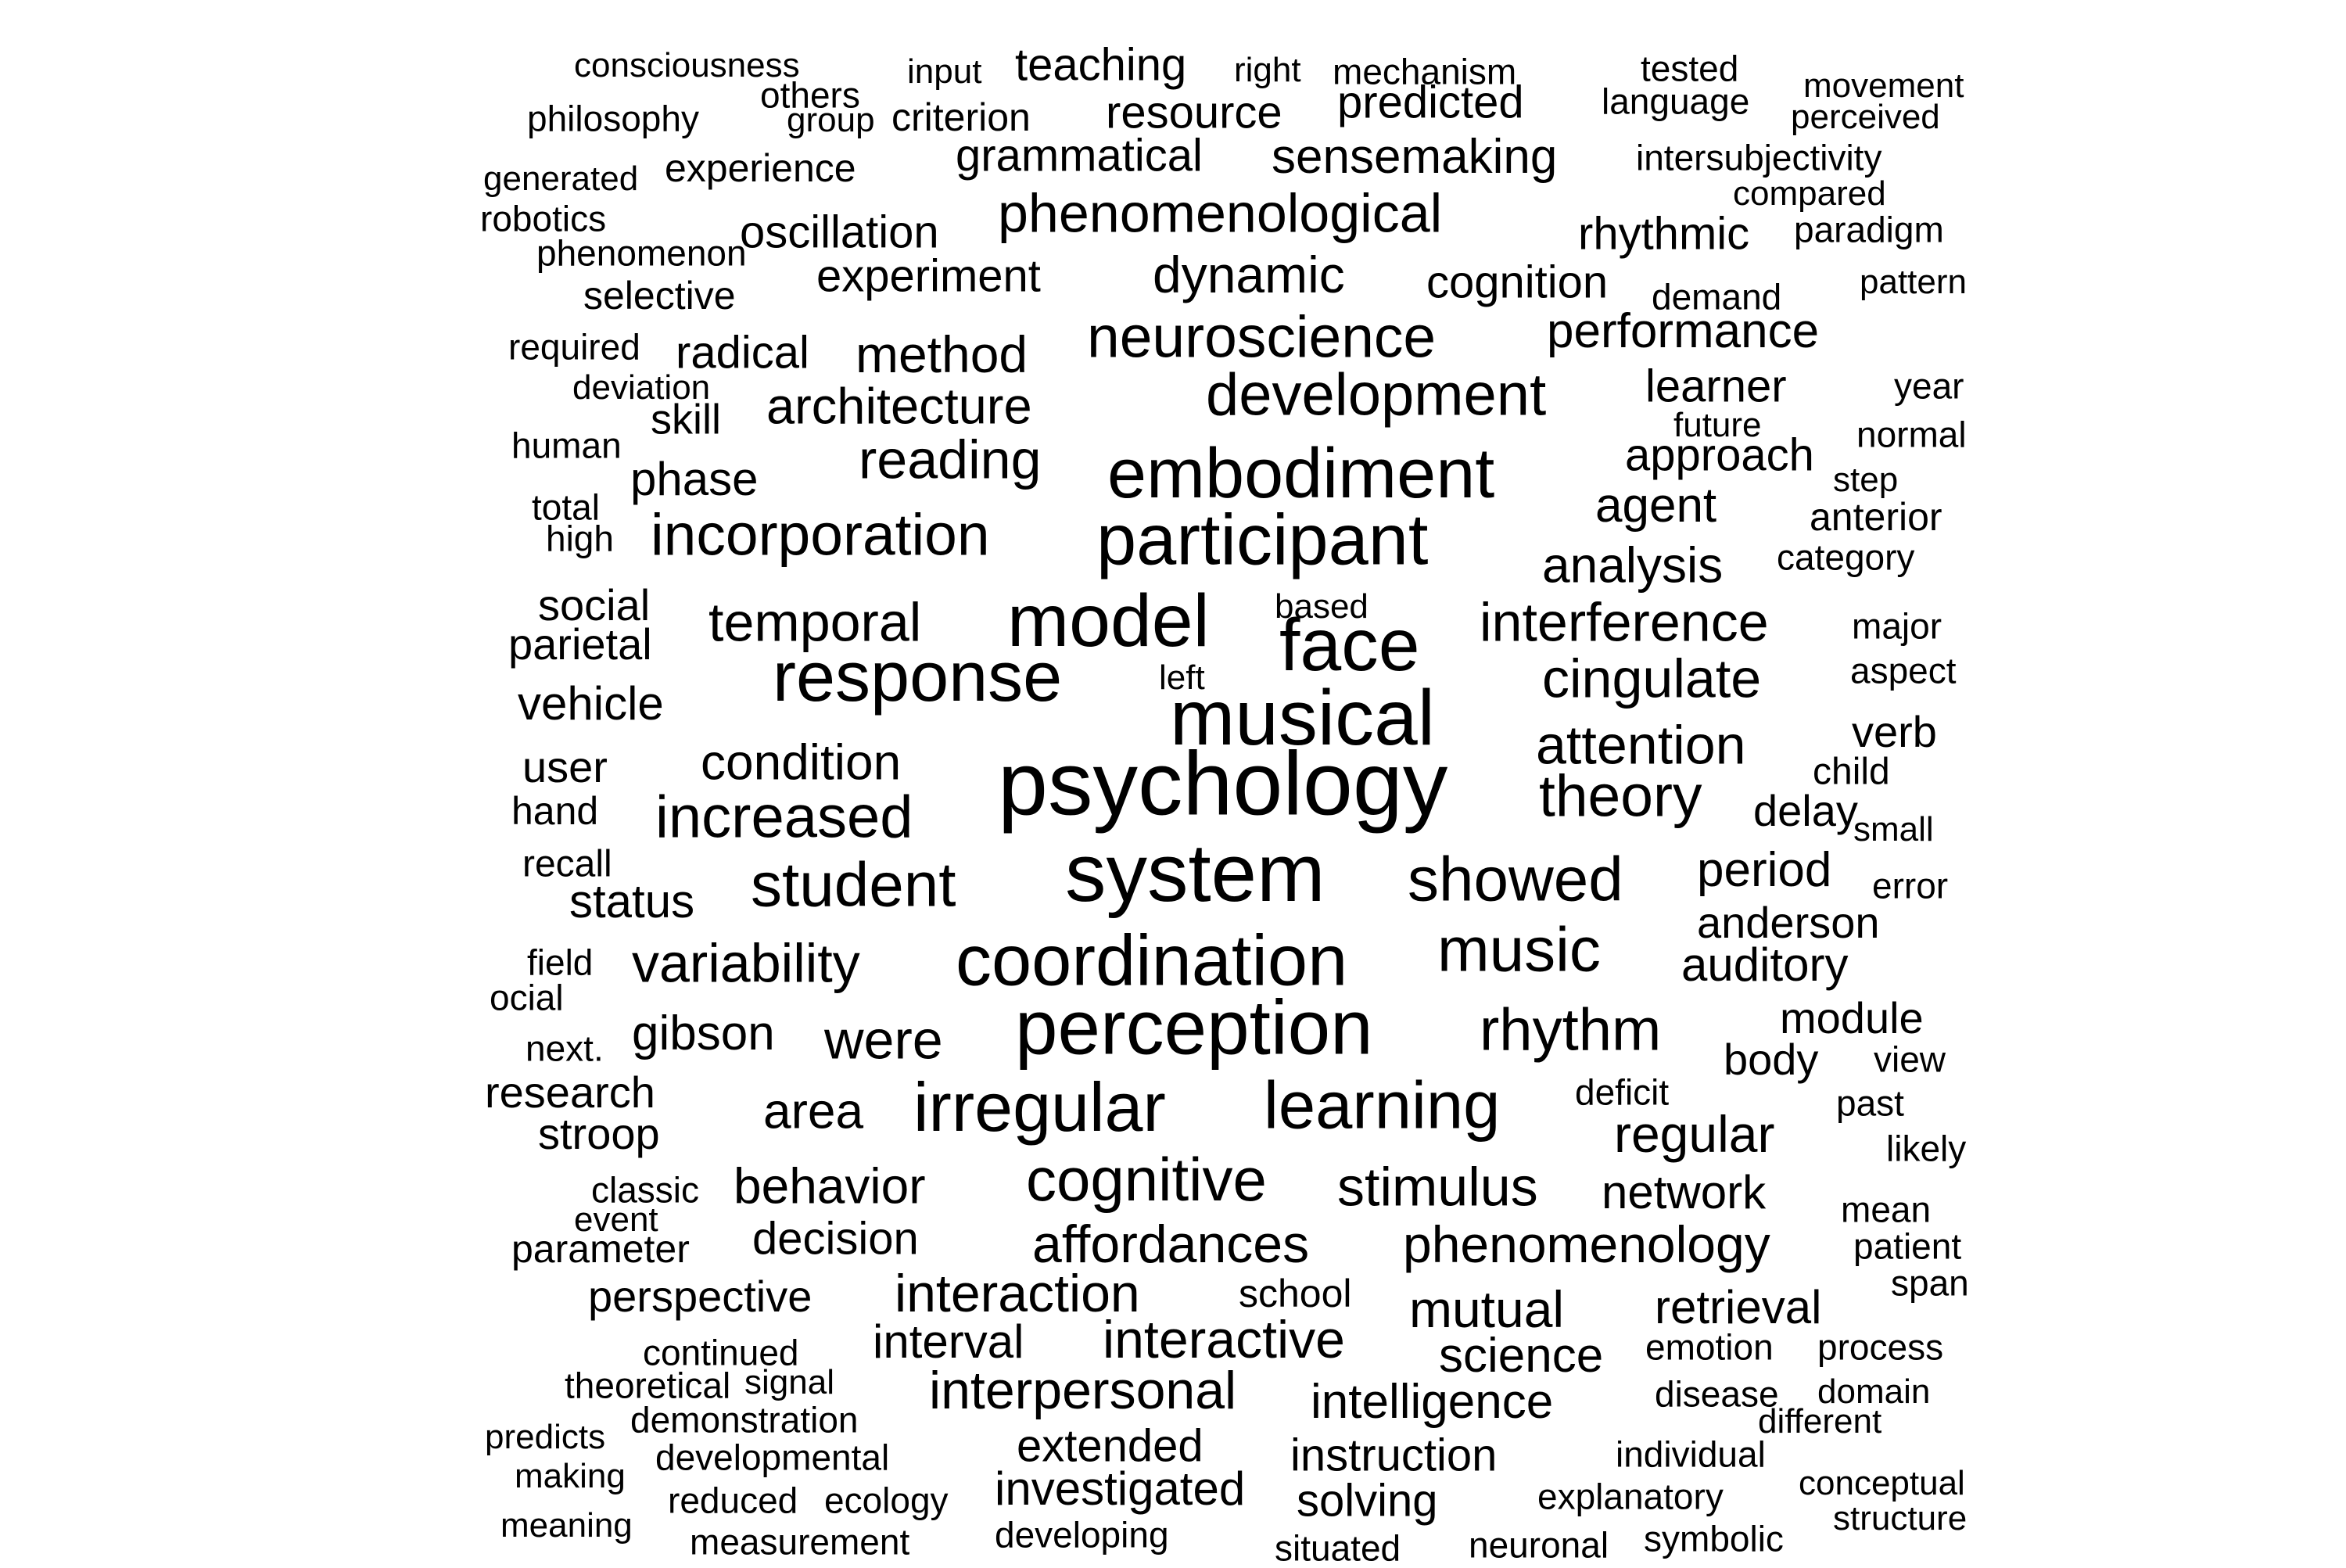 This screenshot has width=2346, height=1568. What do you see at coordinates (1249, 274) in the screenshot?
I see `word-dynamic: dynamic` at bounding box center [1249, 274].